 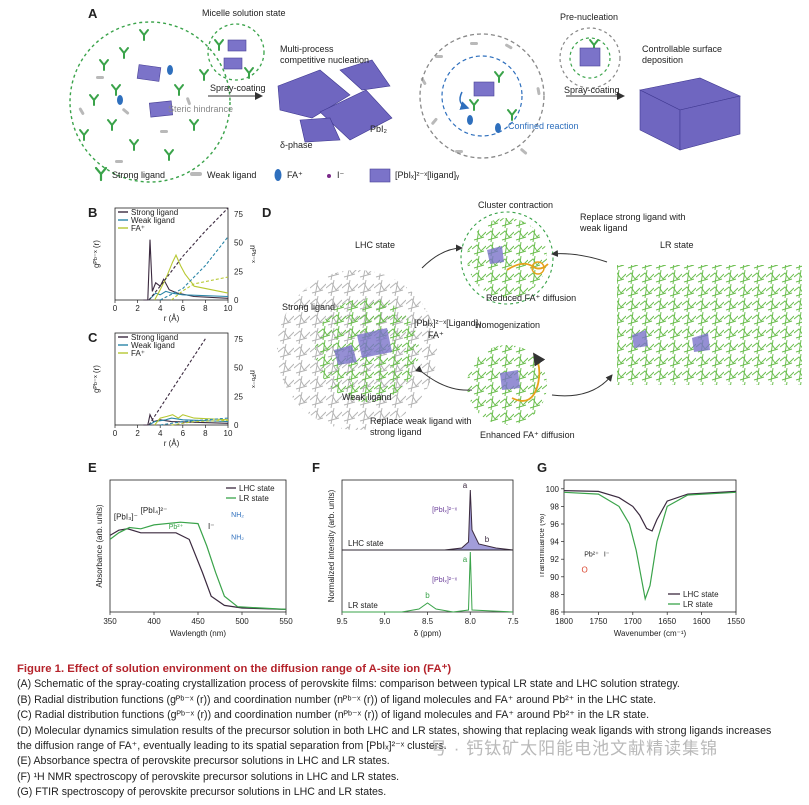 What do you see at coordinates (582, 385) in the screenshot?
I see `arrow-homog-to-lr` at bounding box center [582, 385].